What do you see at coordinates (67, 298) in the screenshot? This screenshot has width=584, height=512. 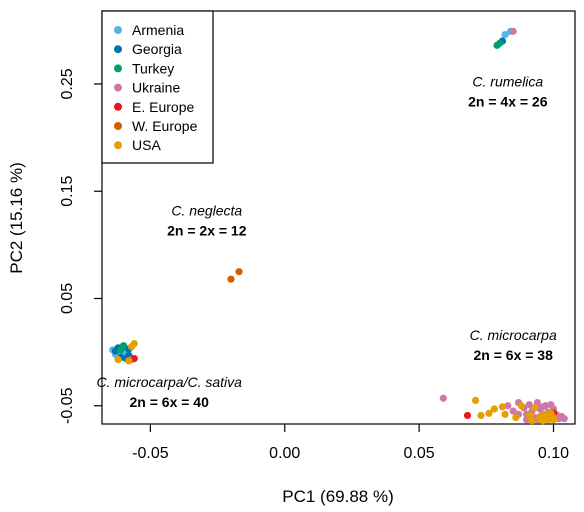 I see `y-tick-label: 0.05` at bounding box center [67, 298].